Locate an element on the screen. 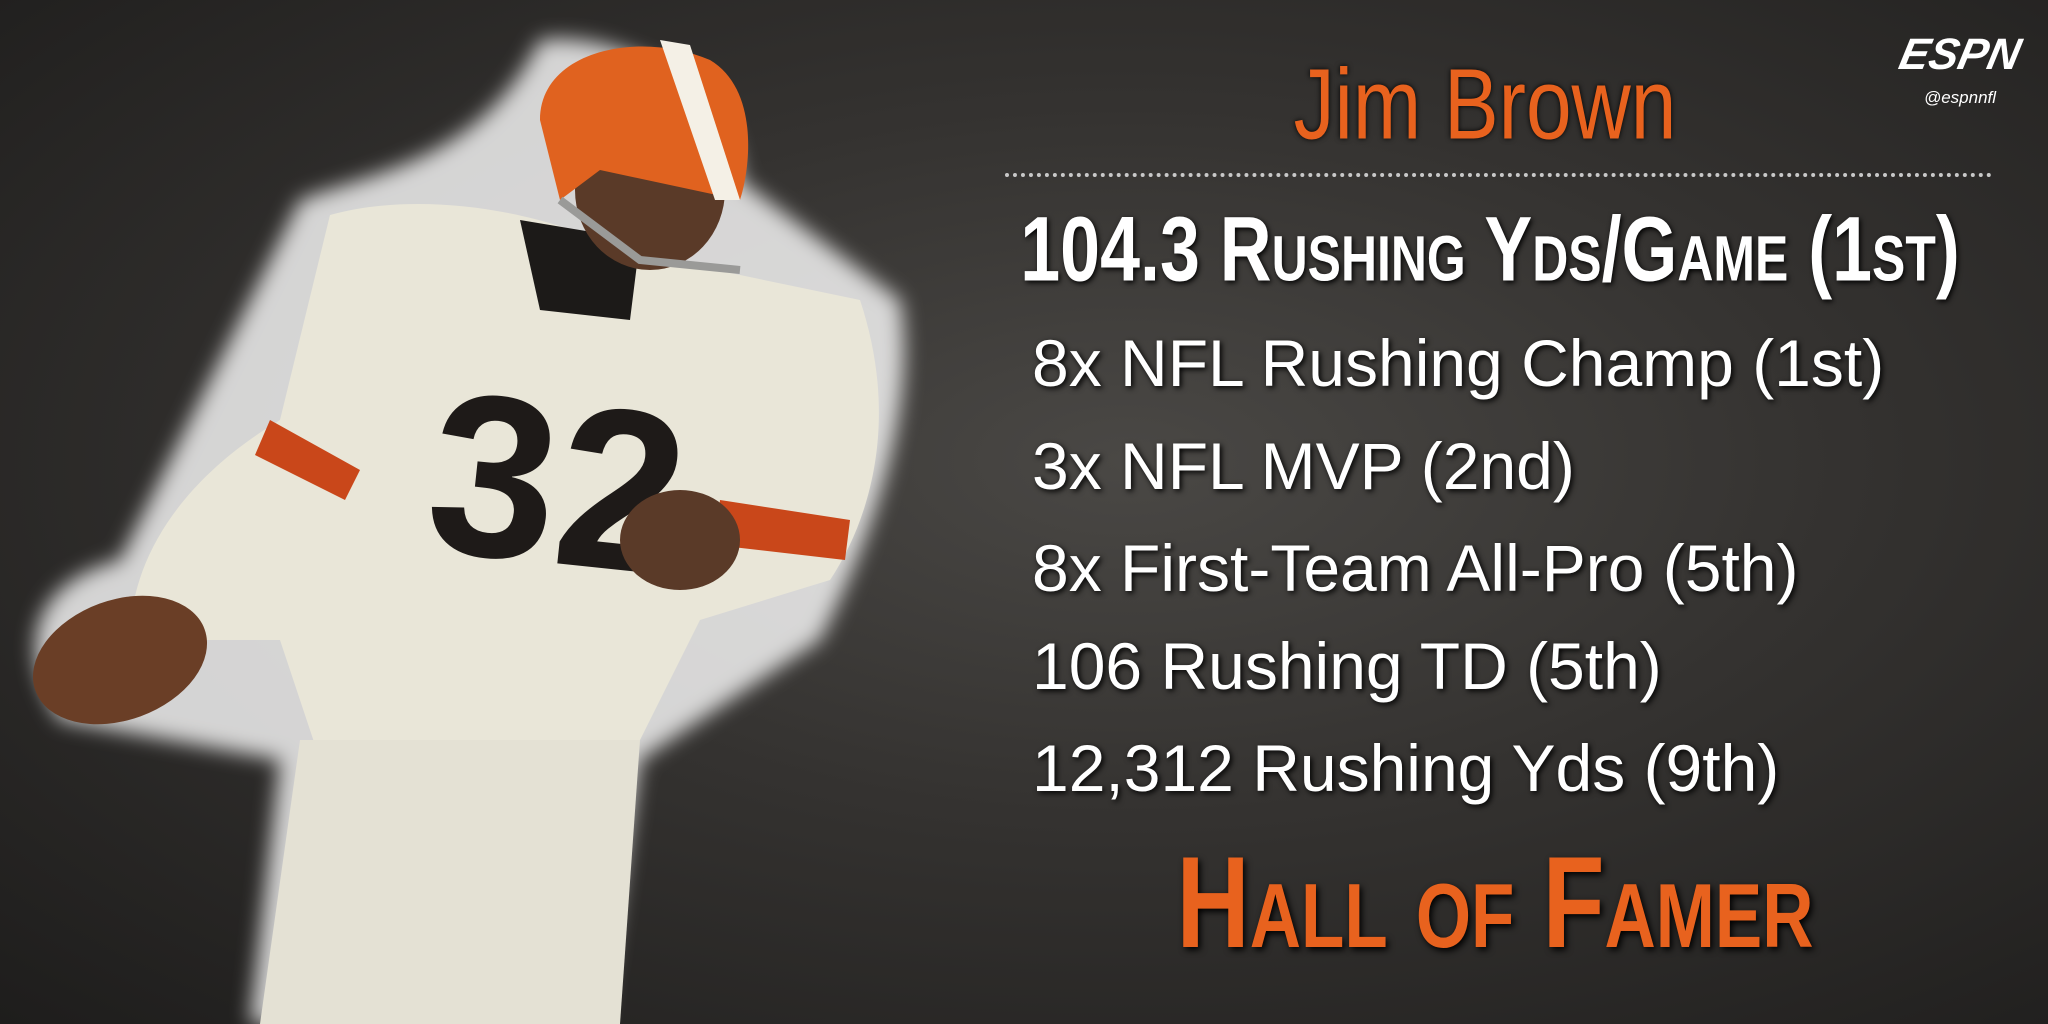 The image size is (2048, 1024). footer: Hall of Famer is located at coordinates (1495, 902).